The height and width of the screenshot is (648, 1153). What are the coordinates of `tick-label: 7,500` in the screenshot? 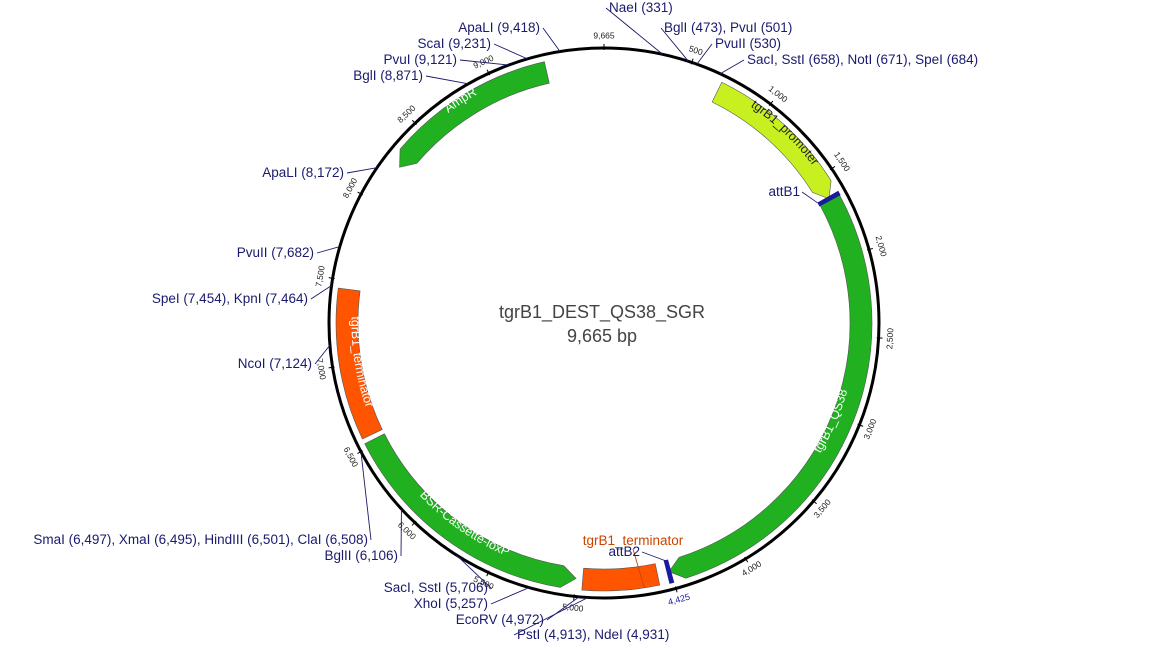 It's located at (319, 276).